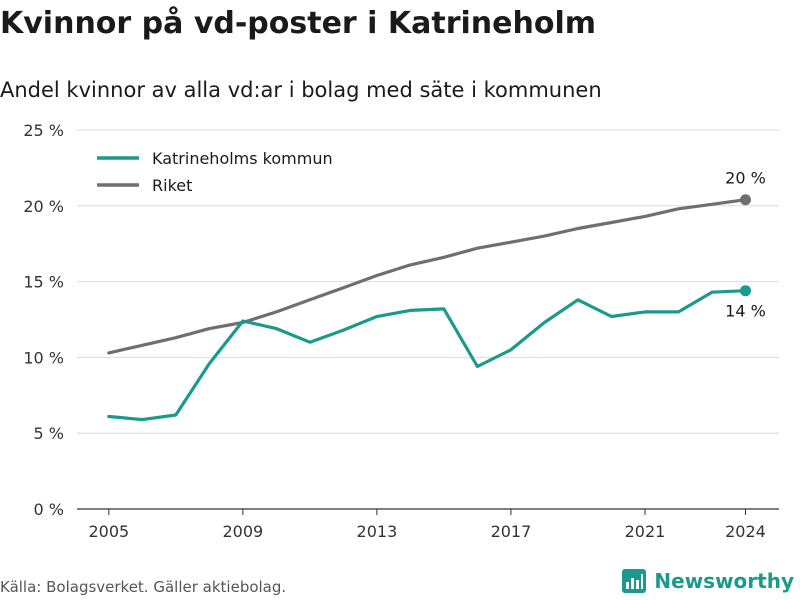 The width and height of the screenshot is (800, 600). I want to click on end-markers: 20 % 14 %, so click(745, 245).